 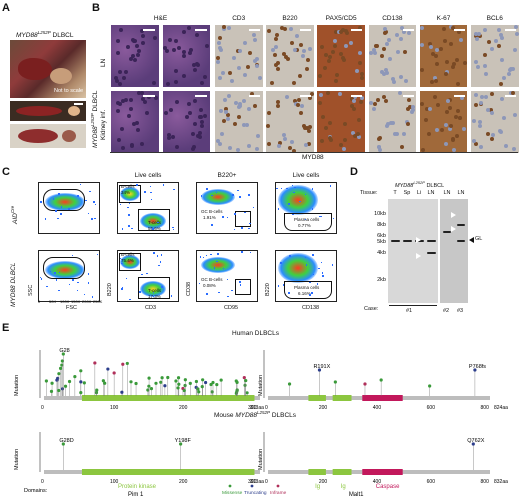 What do you see at coordinates (13, 284) in the screenshot?
I see `myd88-label: MYD88 DLBCL` at bounding box center [13, 284].